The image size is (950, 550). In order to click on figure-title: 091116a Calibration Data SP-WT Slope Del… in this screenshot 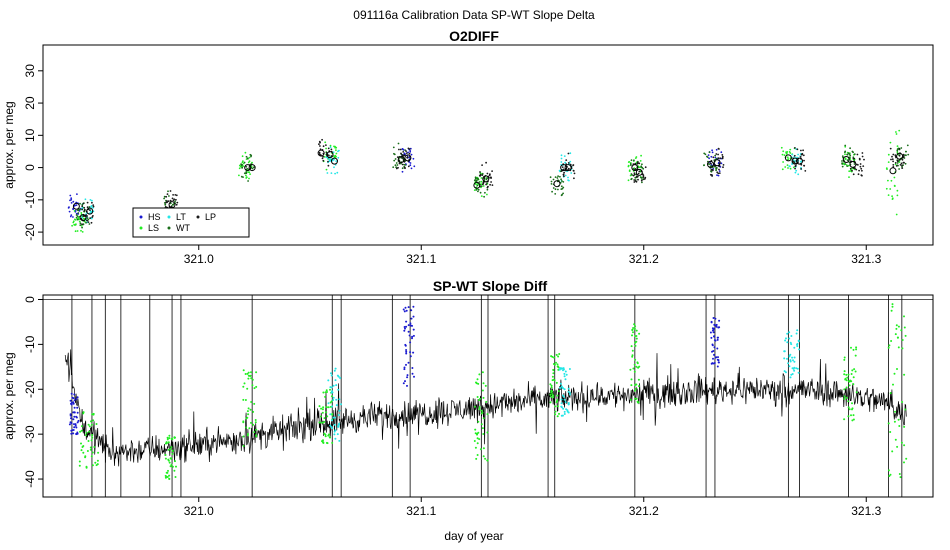, I will do `click(474, 15)`.